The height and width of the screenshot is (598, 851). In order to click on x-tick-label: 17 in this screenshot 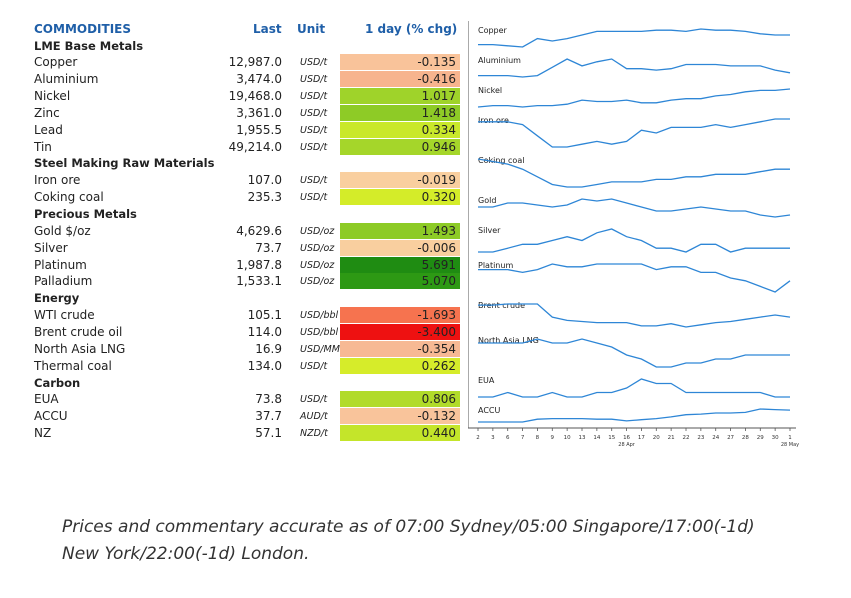, I will do `click(641, 438)`.